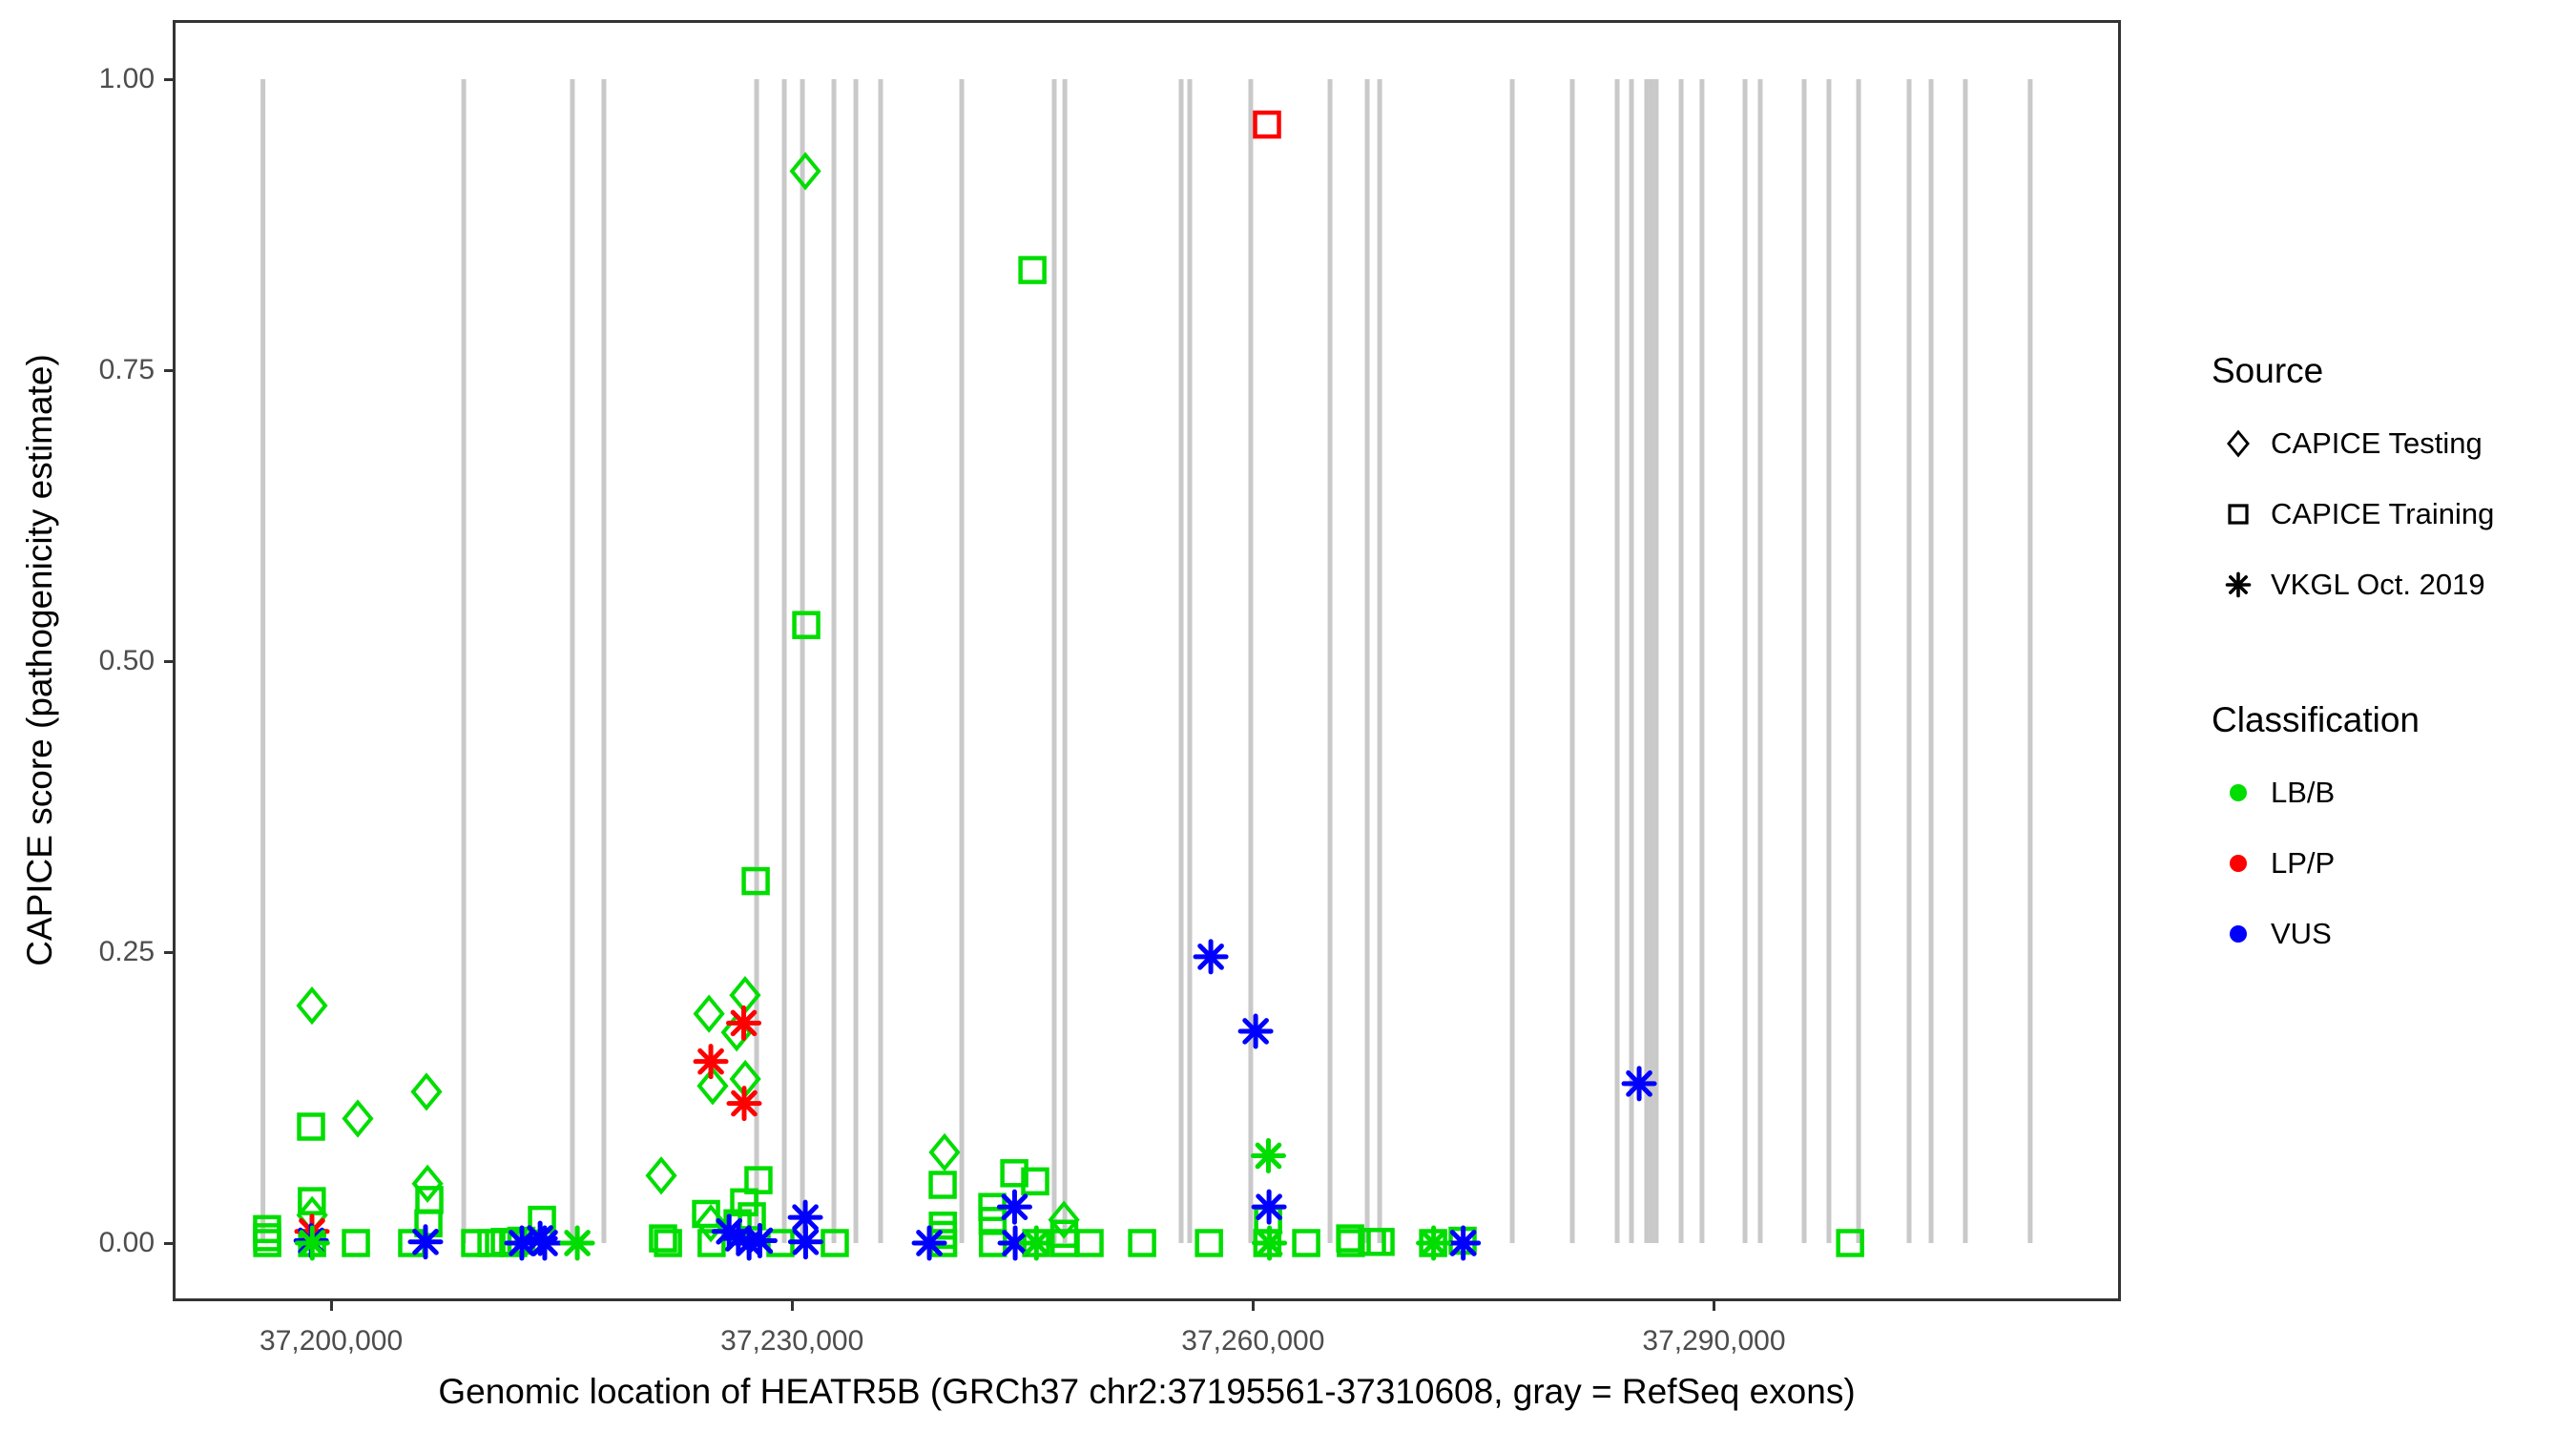  I want to click on legend-item-diamond: CAPICE Testing, so click(2353, 443).